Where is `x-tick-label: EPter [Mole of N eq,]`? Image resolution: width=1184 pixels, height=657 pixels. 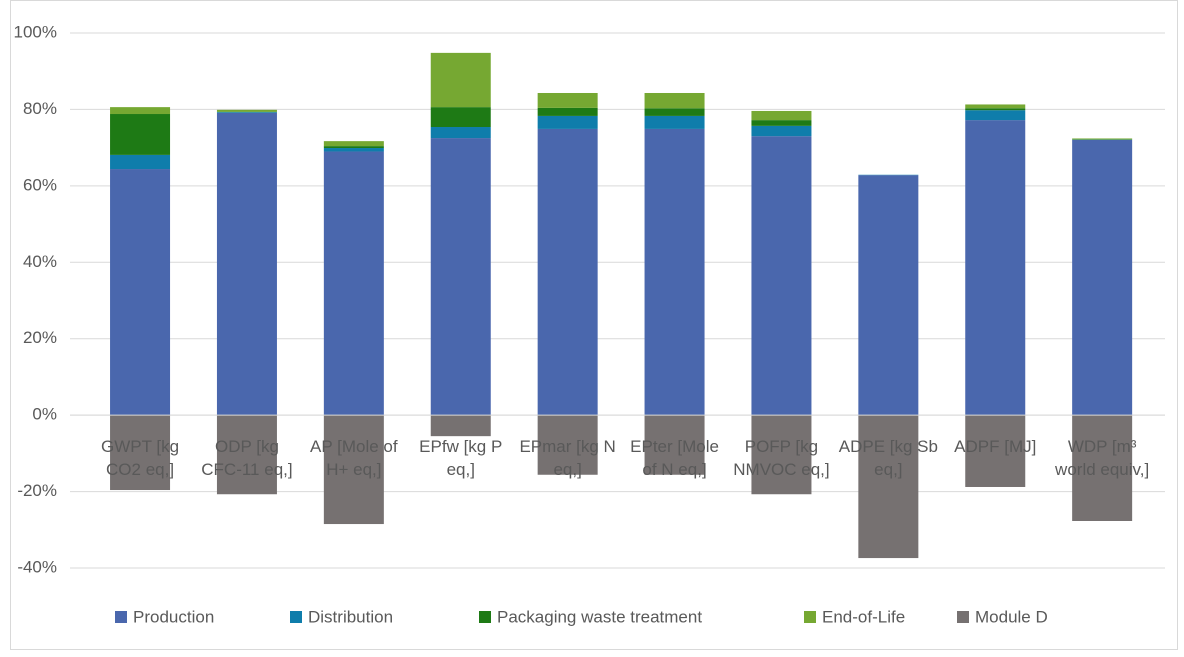
x-tick-label: EPter [Mole of N eq,] is located at coordinates (674, 458).